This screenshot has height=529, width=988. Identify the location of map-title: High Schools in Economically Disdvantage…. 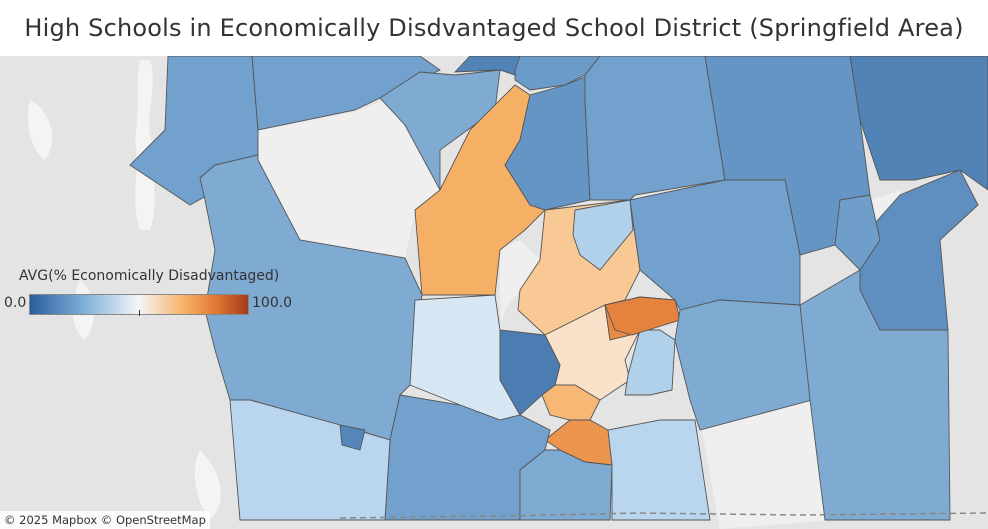
(494, 28).